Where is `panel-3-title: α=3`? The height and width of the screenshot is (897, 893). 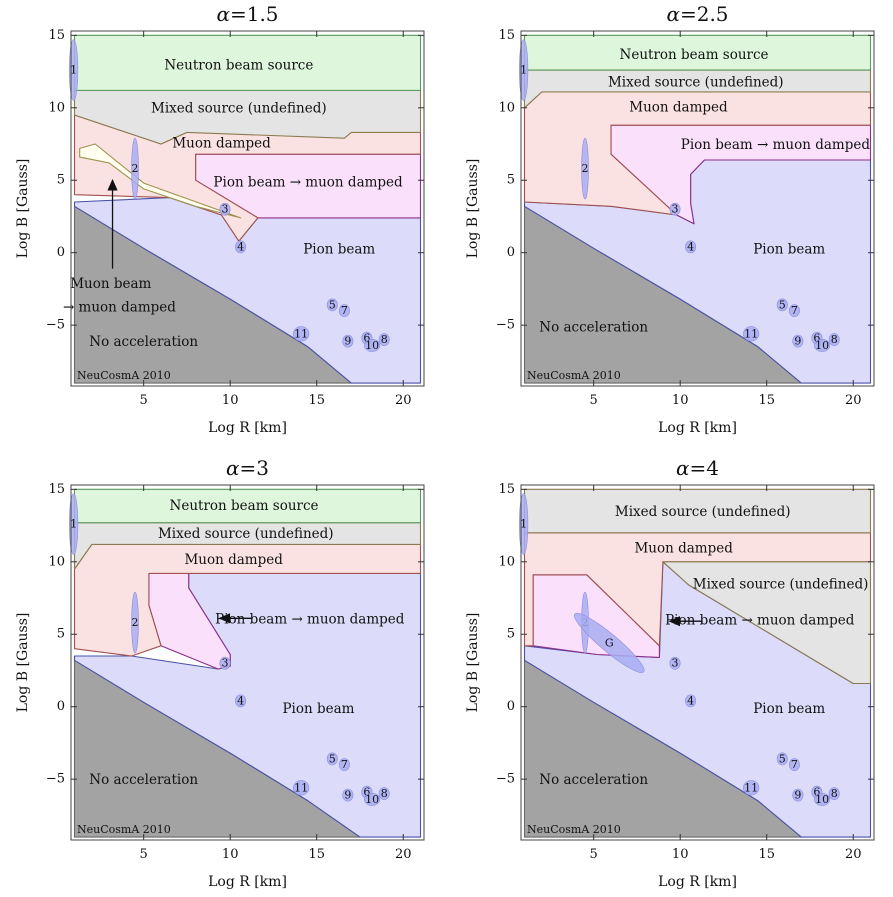 panel-3-title: α=3 is located at coordinates (247, 468).